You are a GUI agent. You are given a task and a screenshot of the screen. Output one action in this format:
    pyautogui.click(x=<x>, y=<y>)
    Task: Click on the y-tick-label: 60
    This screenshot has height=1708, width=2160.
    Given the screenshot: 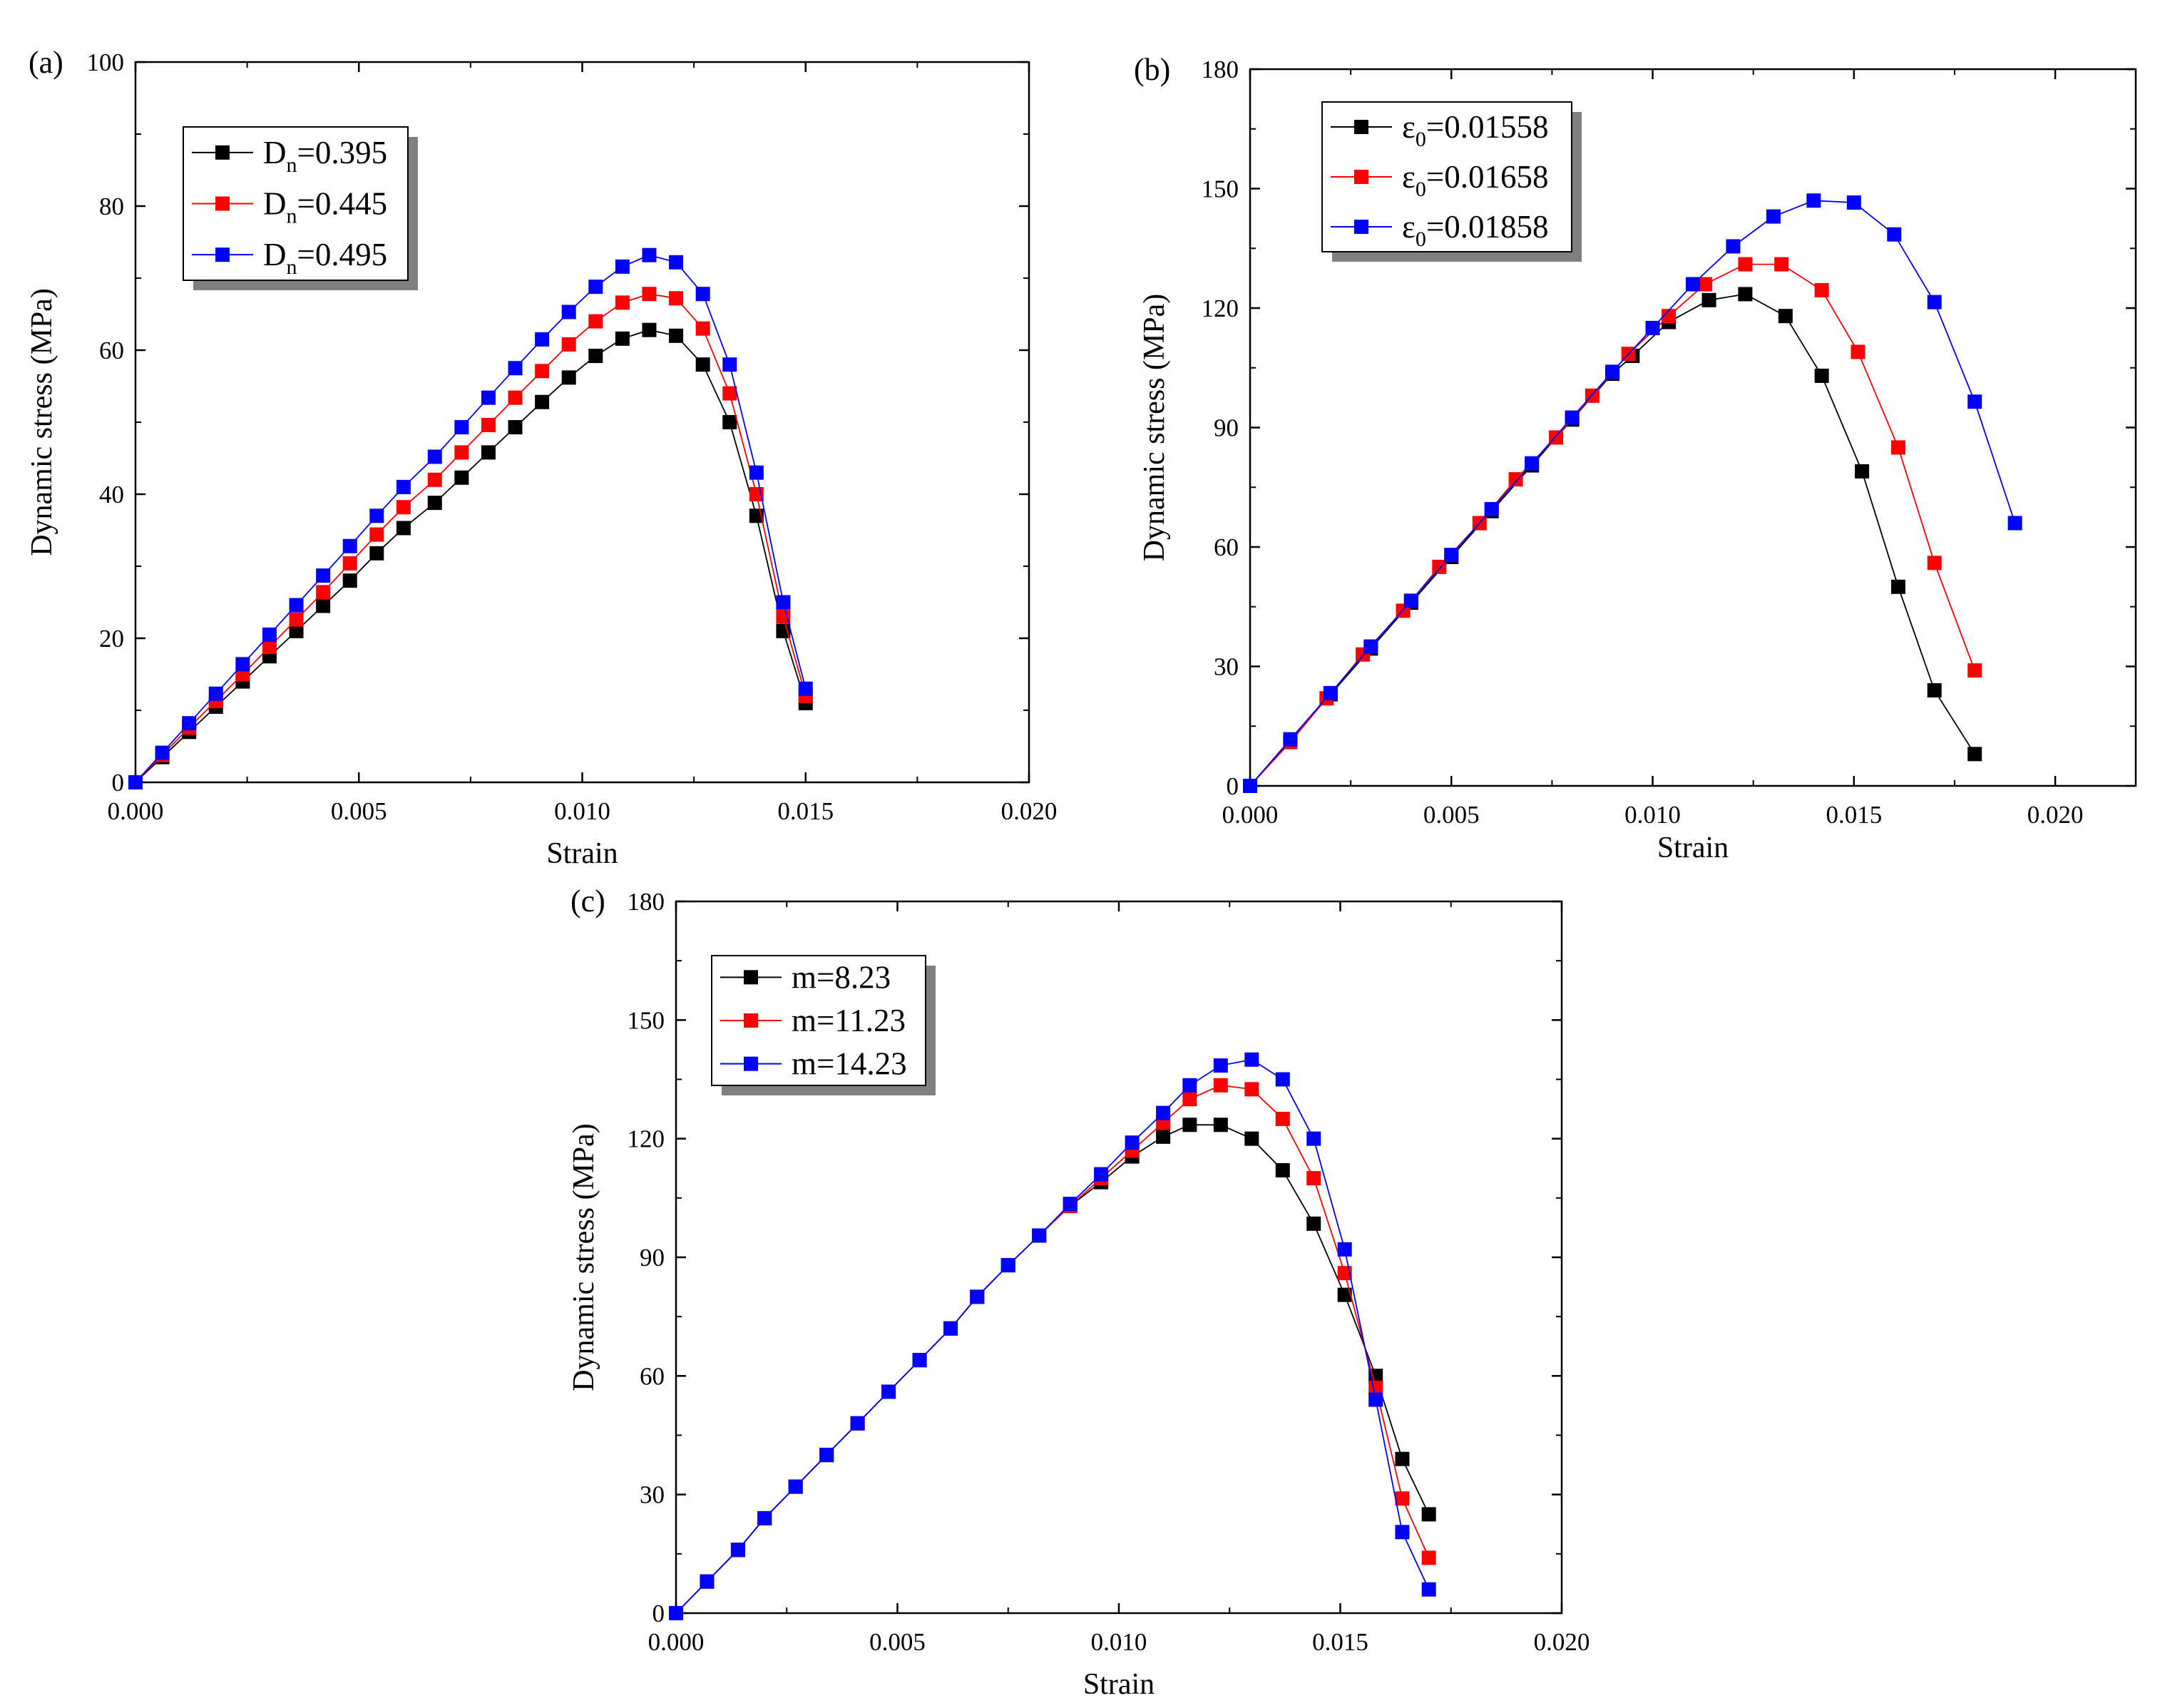 What is the action you would take?
    pyautogui.click(x=111, y=350)
    